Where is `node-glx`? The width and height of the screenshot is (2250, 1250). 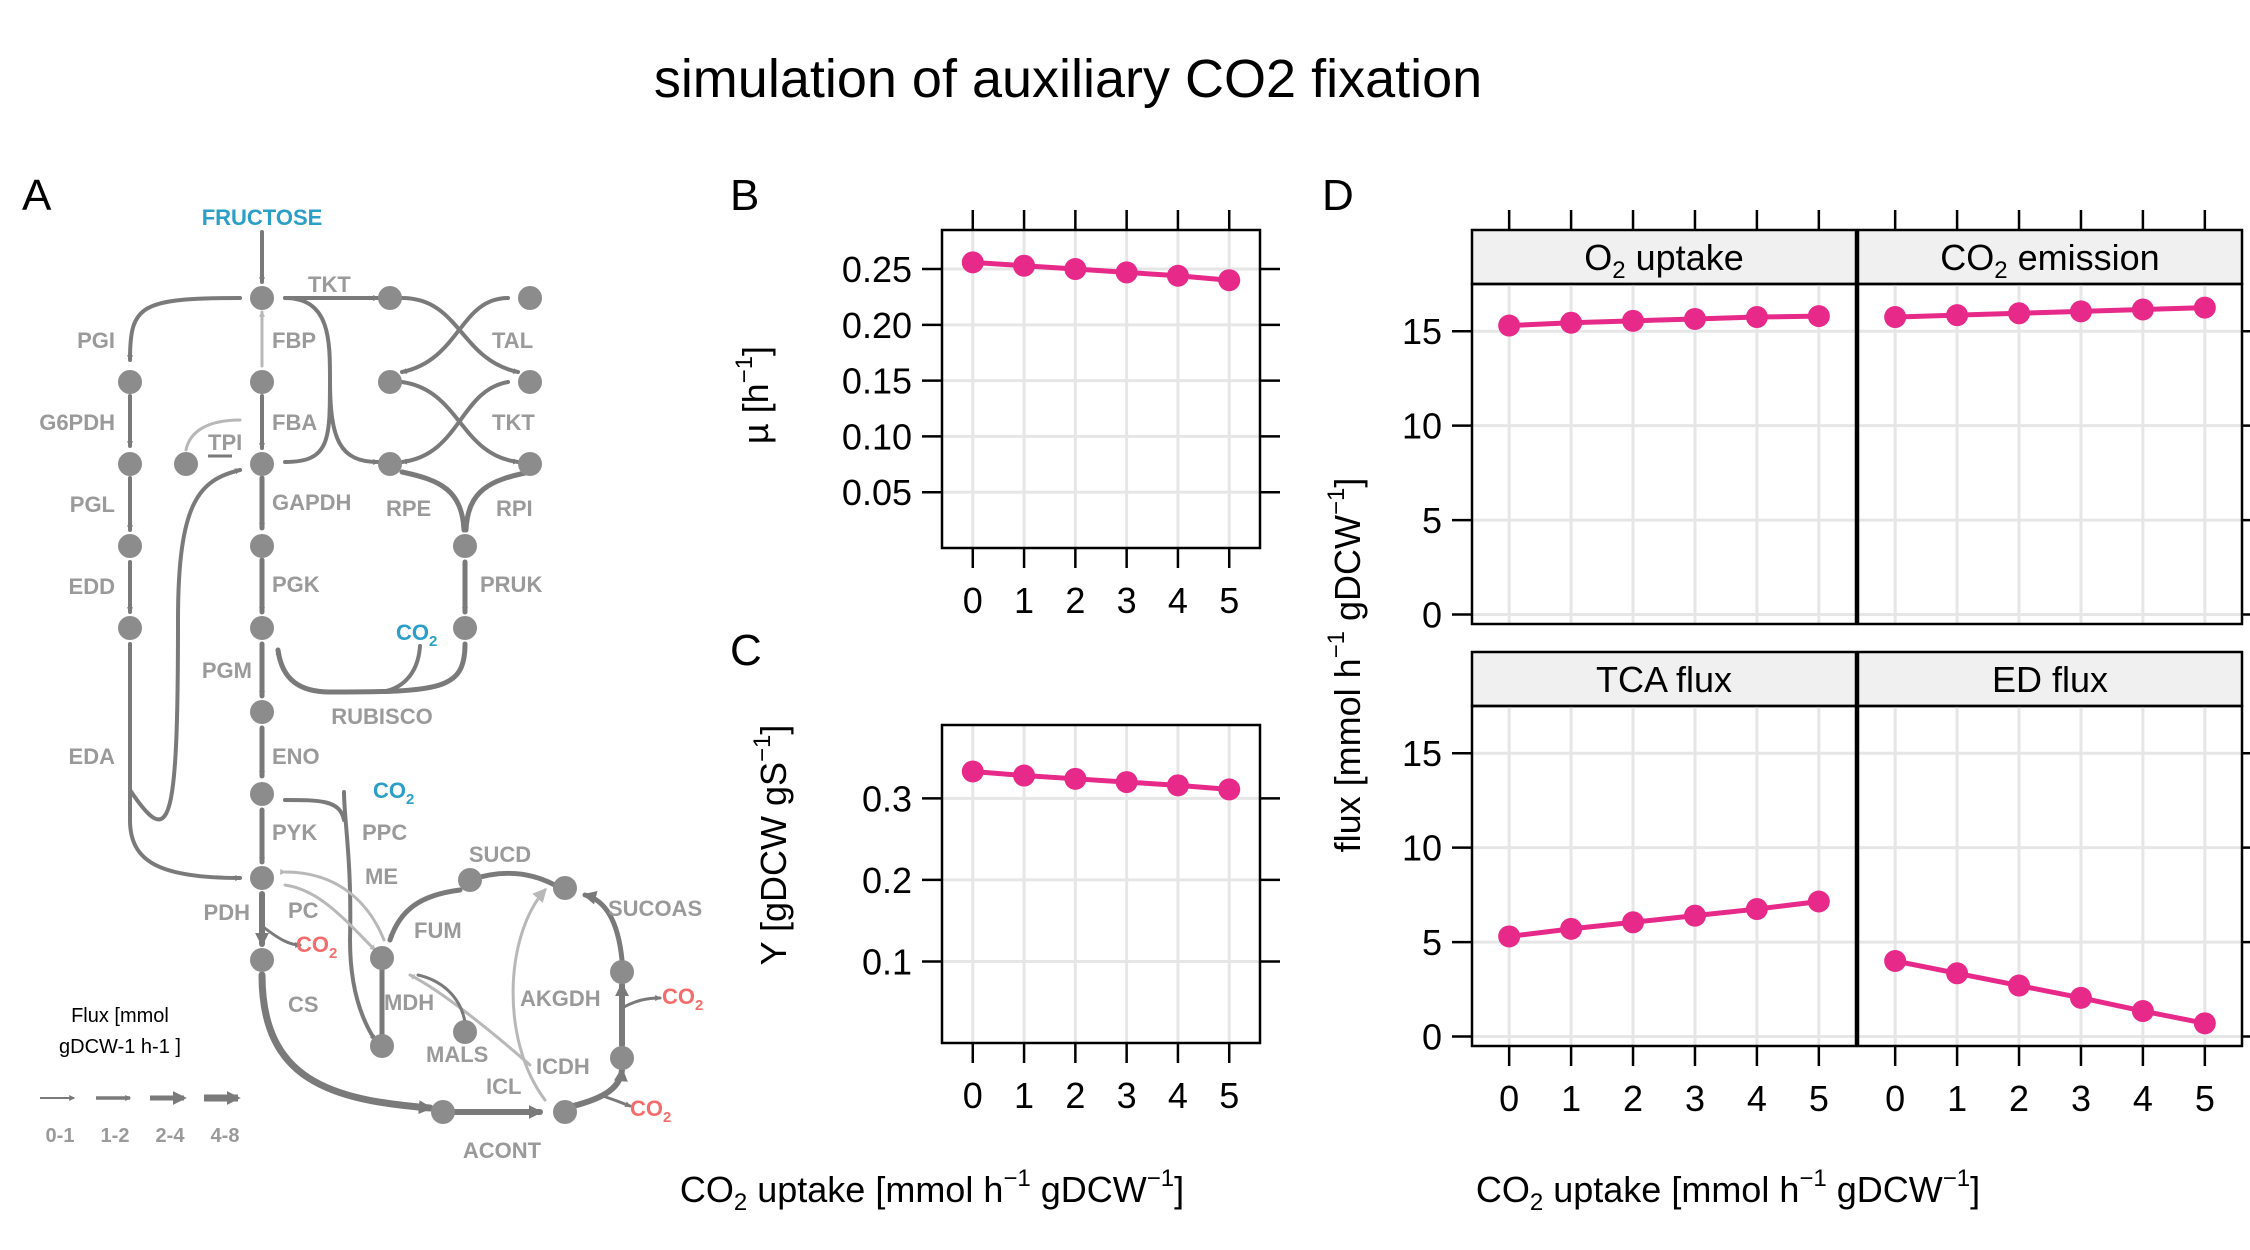 node-glx is located at coordinates (465, 1032).